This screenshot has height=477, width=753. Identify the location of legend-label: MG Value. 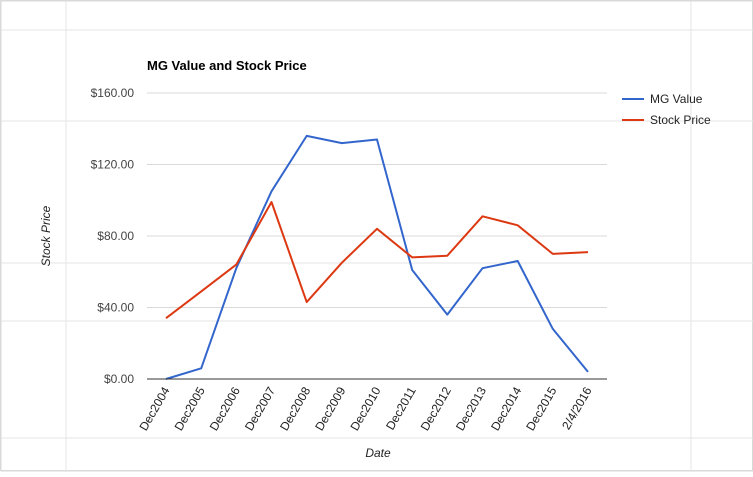
(676, 99).